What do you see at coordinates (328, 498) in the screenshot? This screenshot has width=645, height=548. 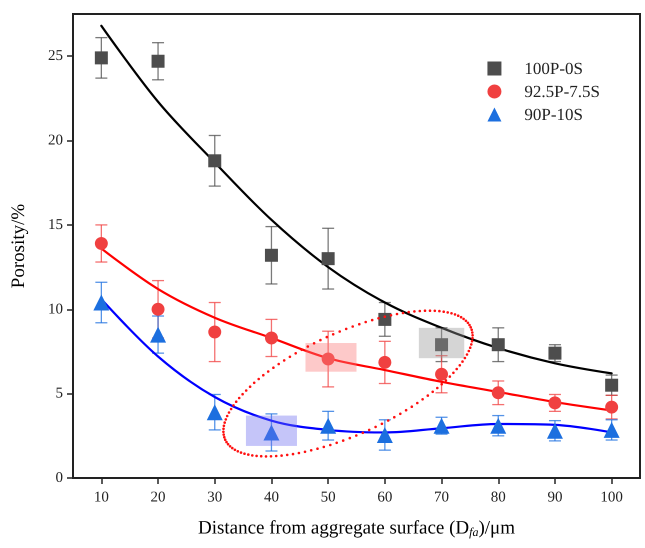 I see `x-tick-label: 50` at bounding box center [328, 498].